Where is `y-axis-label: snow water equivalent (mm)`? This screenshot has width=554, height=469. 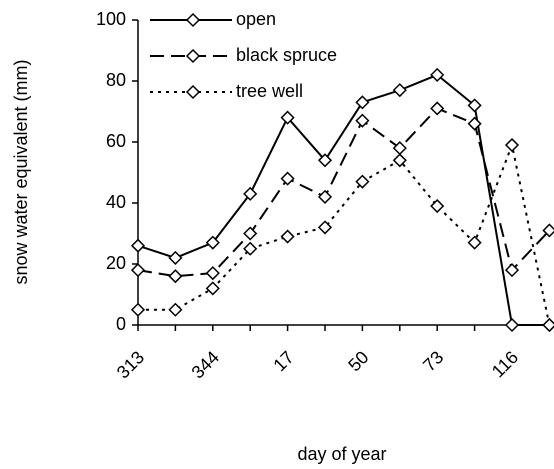 y-axis-label: snow water equivalent (mm) is located at coordinates (21, 171).